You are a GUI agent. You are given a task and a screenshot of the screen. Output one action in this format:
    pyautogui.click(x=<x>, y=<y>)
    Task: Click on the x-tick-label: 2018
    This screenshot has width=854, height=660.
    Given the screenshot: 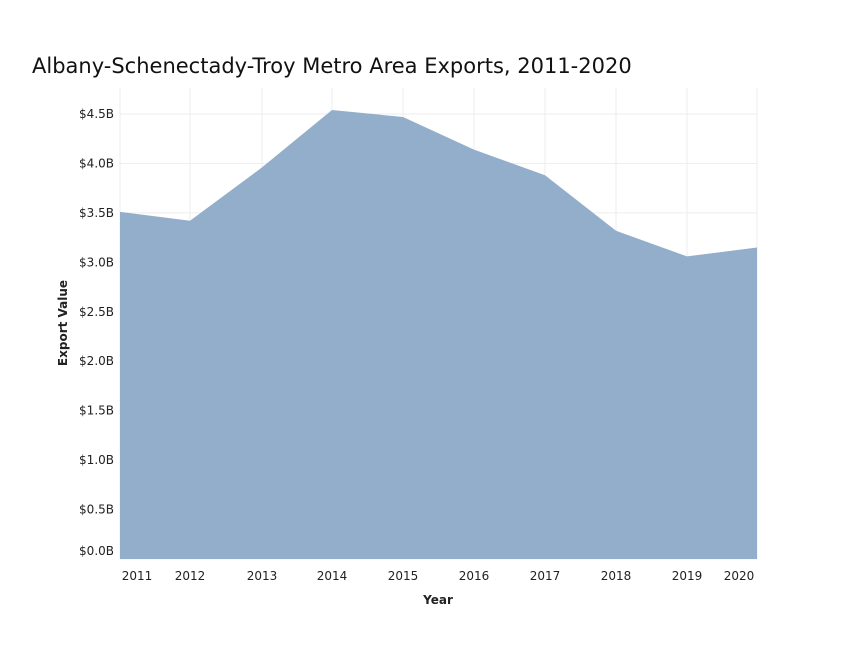 What is the action you would take?
    pyautogui.click(x=616, y=576)
    